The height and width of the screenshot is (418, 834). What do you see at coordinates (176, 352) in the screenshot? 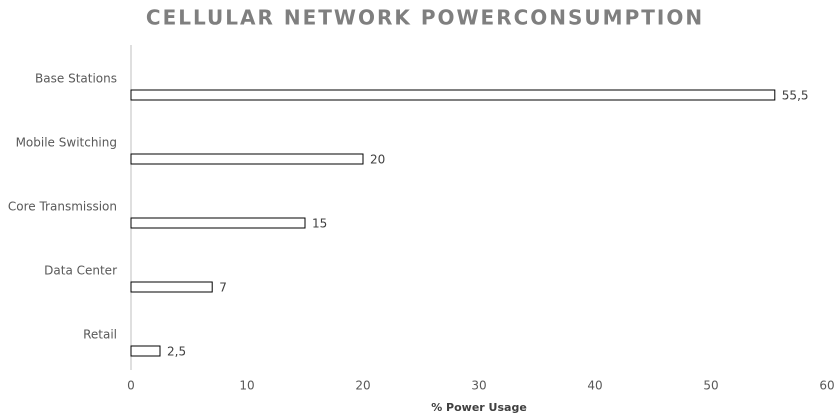
I see `data-label: 2,5` at bounding box center [176, 352].